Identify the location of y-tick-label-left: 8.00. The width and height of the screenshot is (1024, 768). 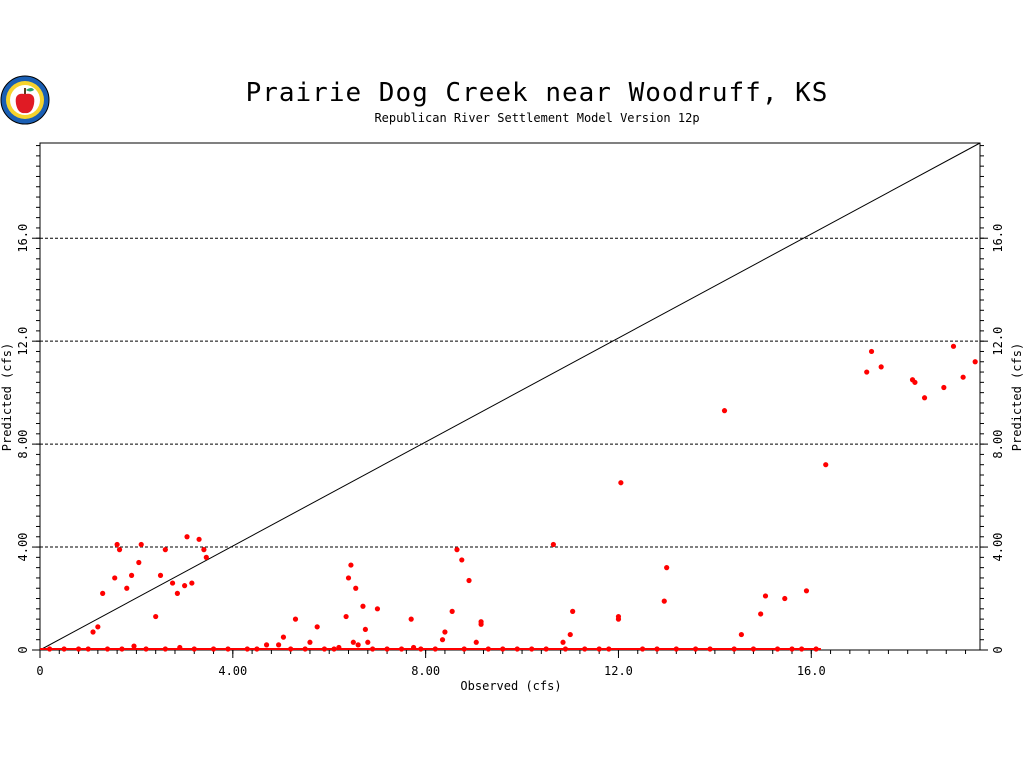
(23, 444).